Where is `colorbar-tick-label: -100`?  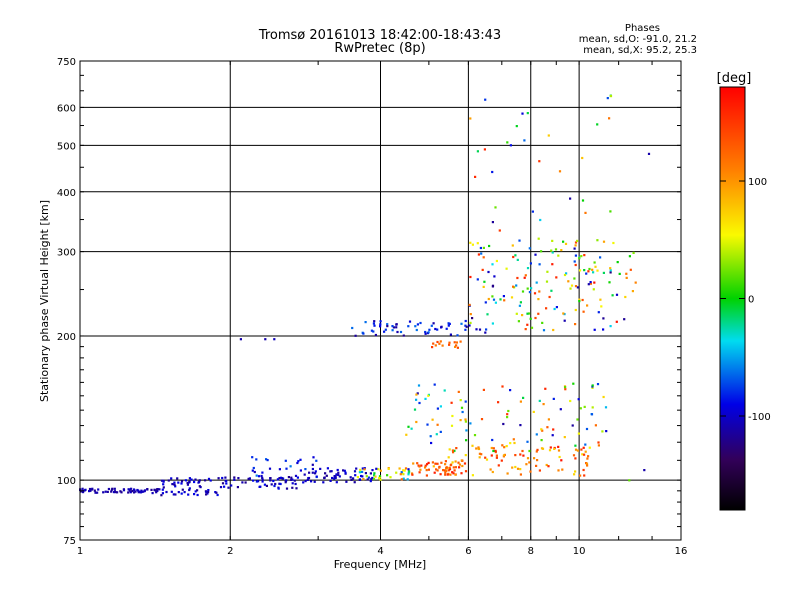 colorbar-tick-label: -100 is located at coordinates (759, 417).